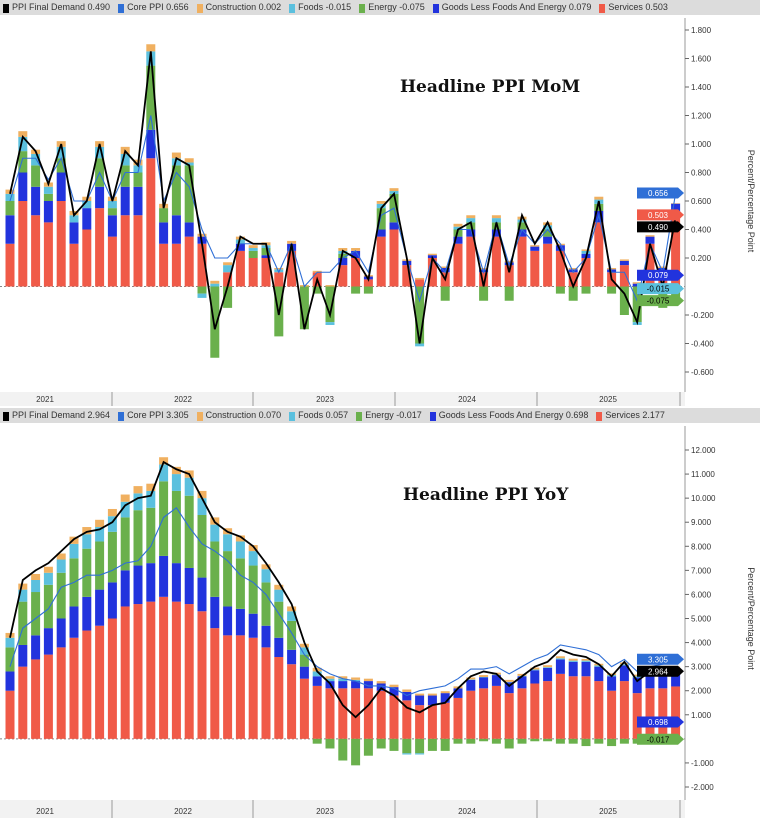  I want to click on y-tick-label: 12.000, so click(703, 450).